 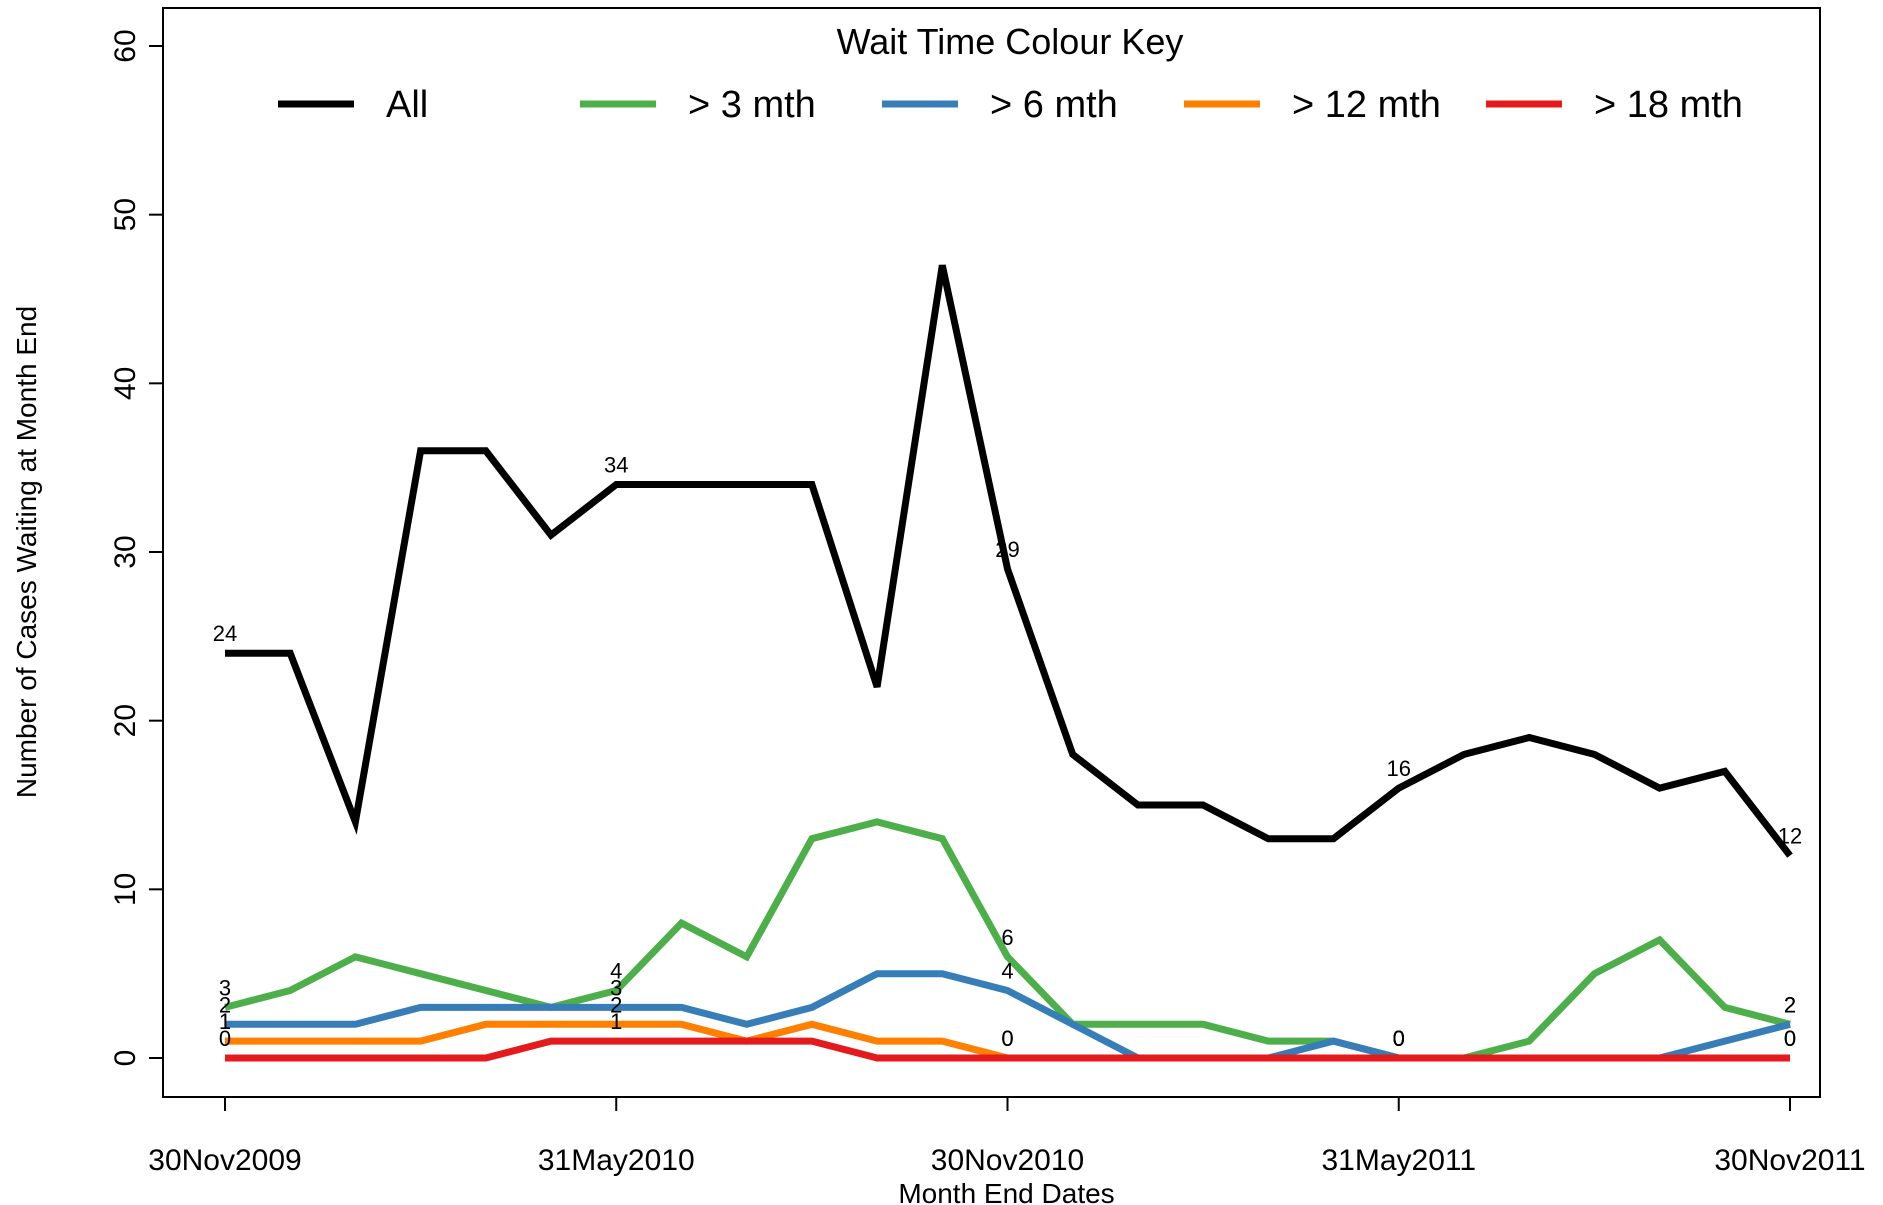 I want to click on data-label: 24, so click(x=225, y=633).